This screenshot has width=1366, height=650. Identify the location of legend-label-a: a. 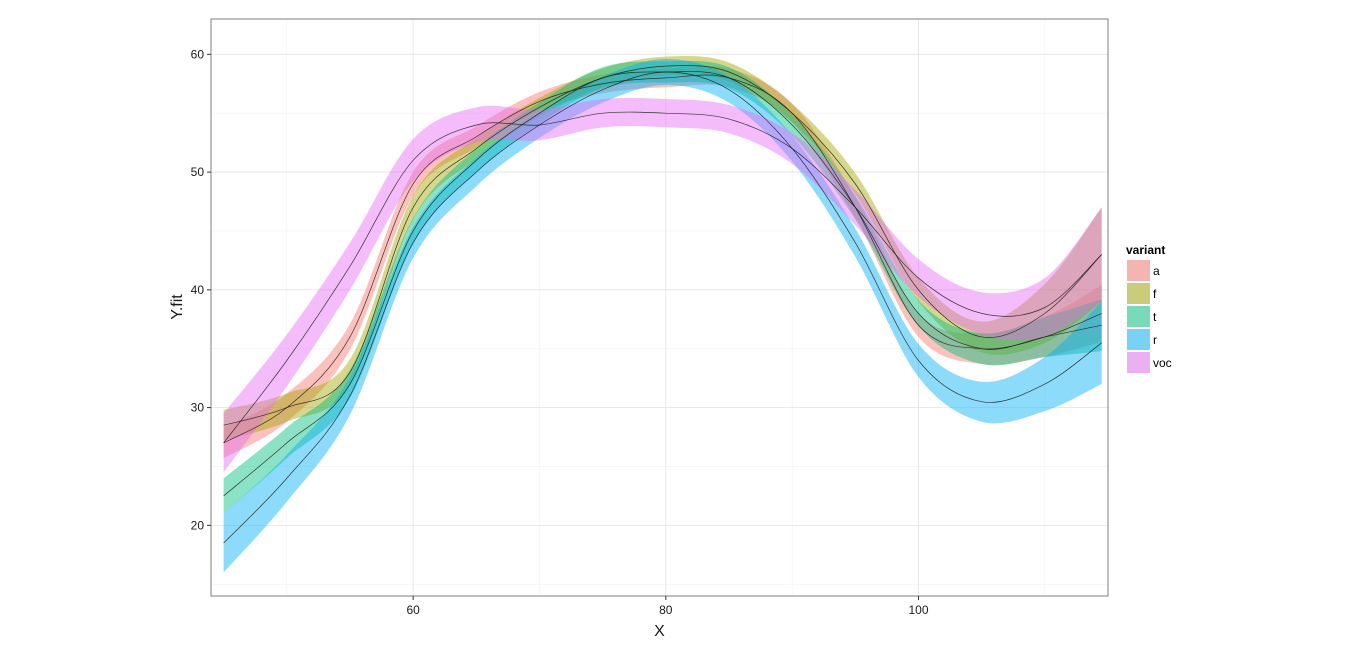
(1156, 271).